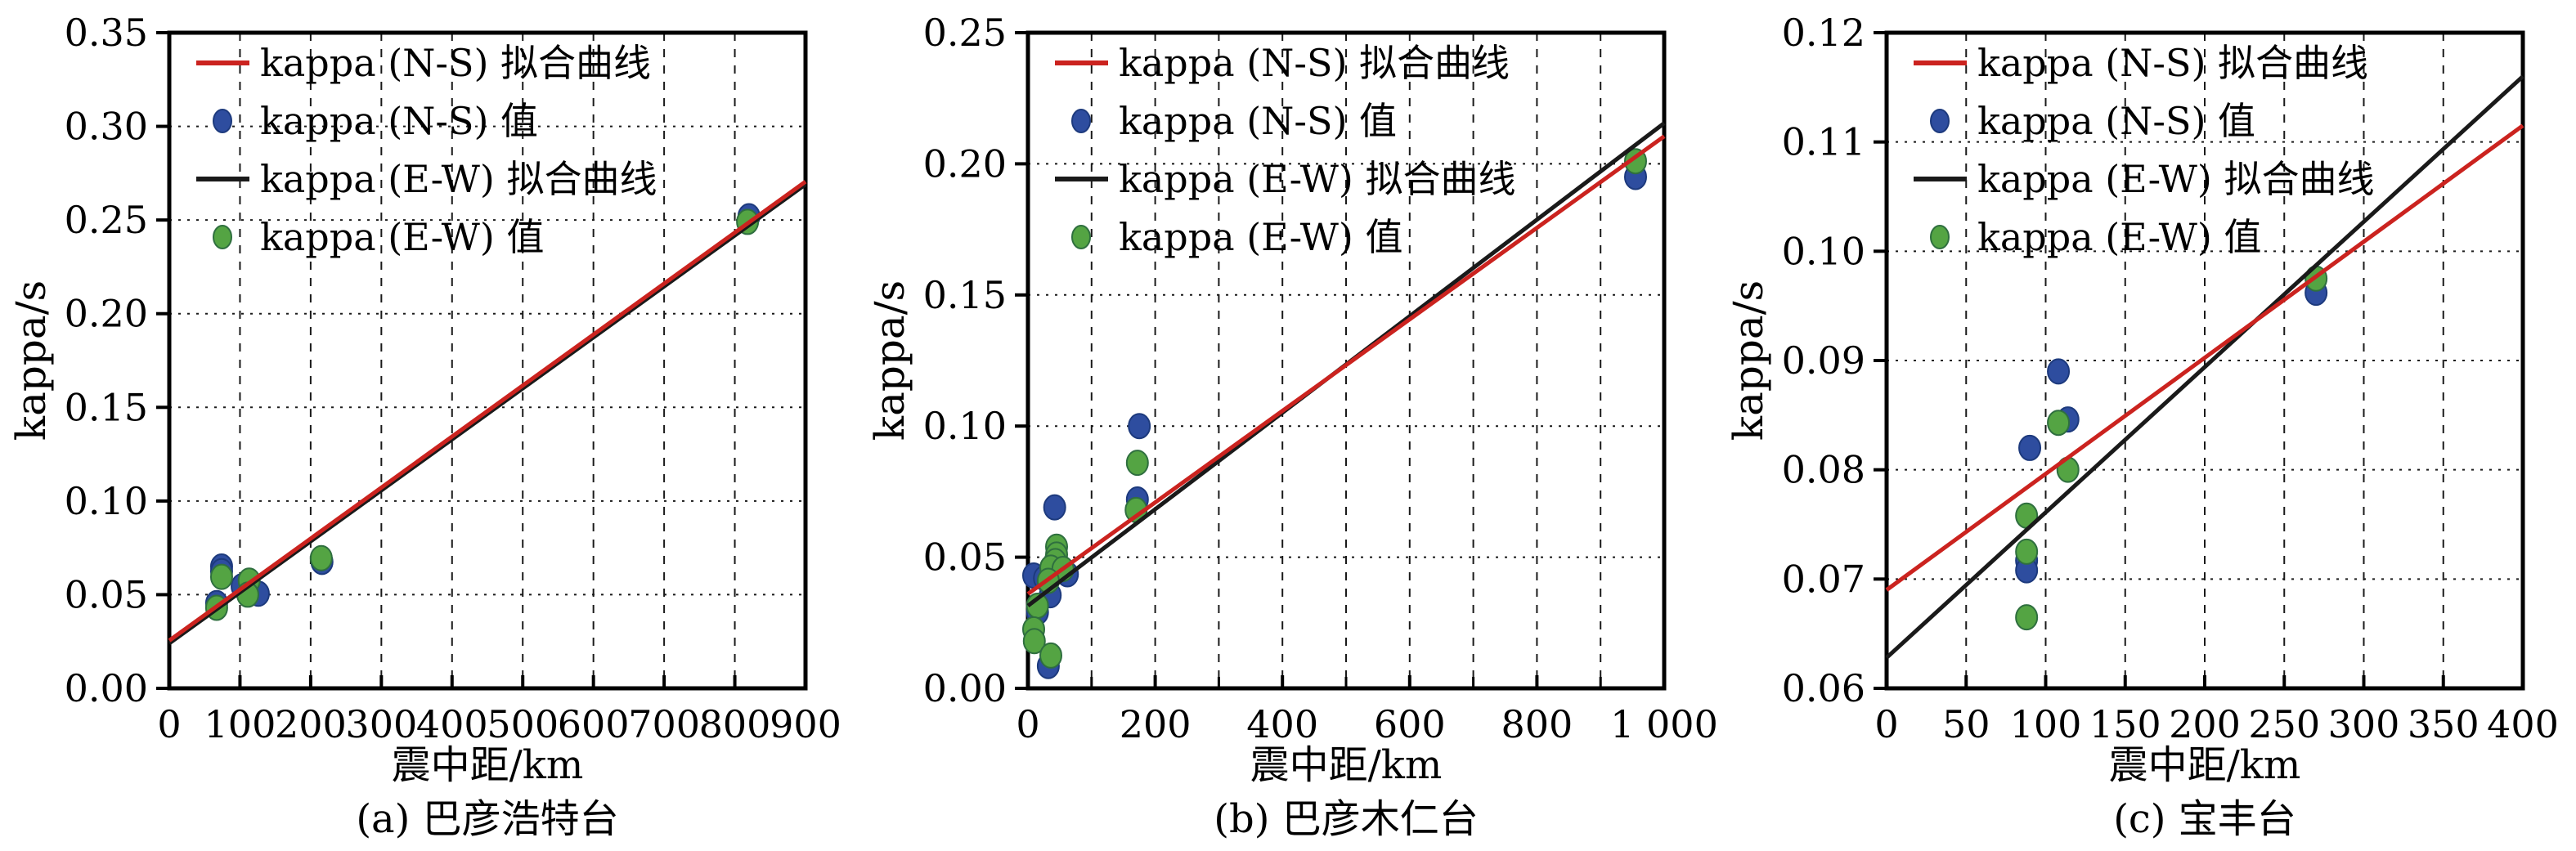  What do you see at coordinates (487, 819) in the screenshot?
I see `panel-caption: (a) 巴彦浩特台` at bounding box center [487, 819].